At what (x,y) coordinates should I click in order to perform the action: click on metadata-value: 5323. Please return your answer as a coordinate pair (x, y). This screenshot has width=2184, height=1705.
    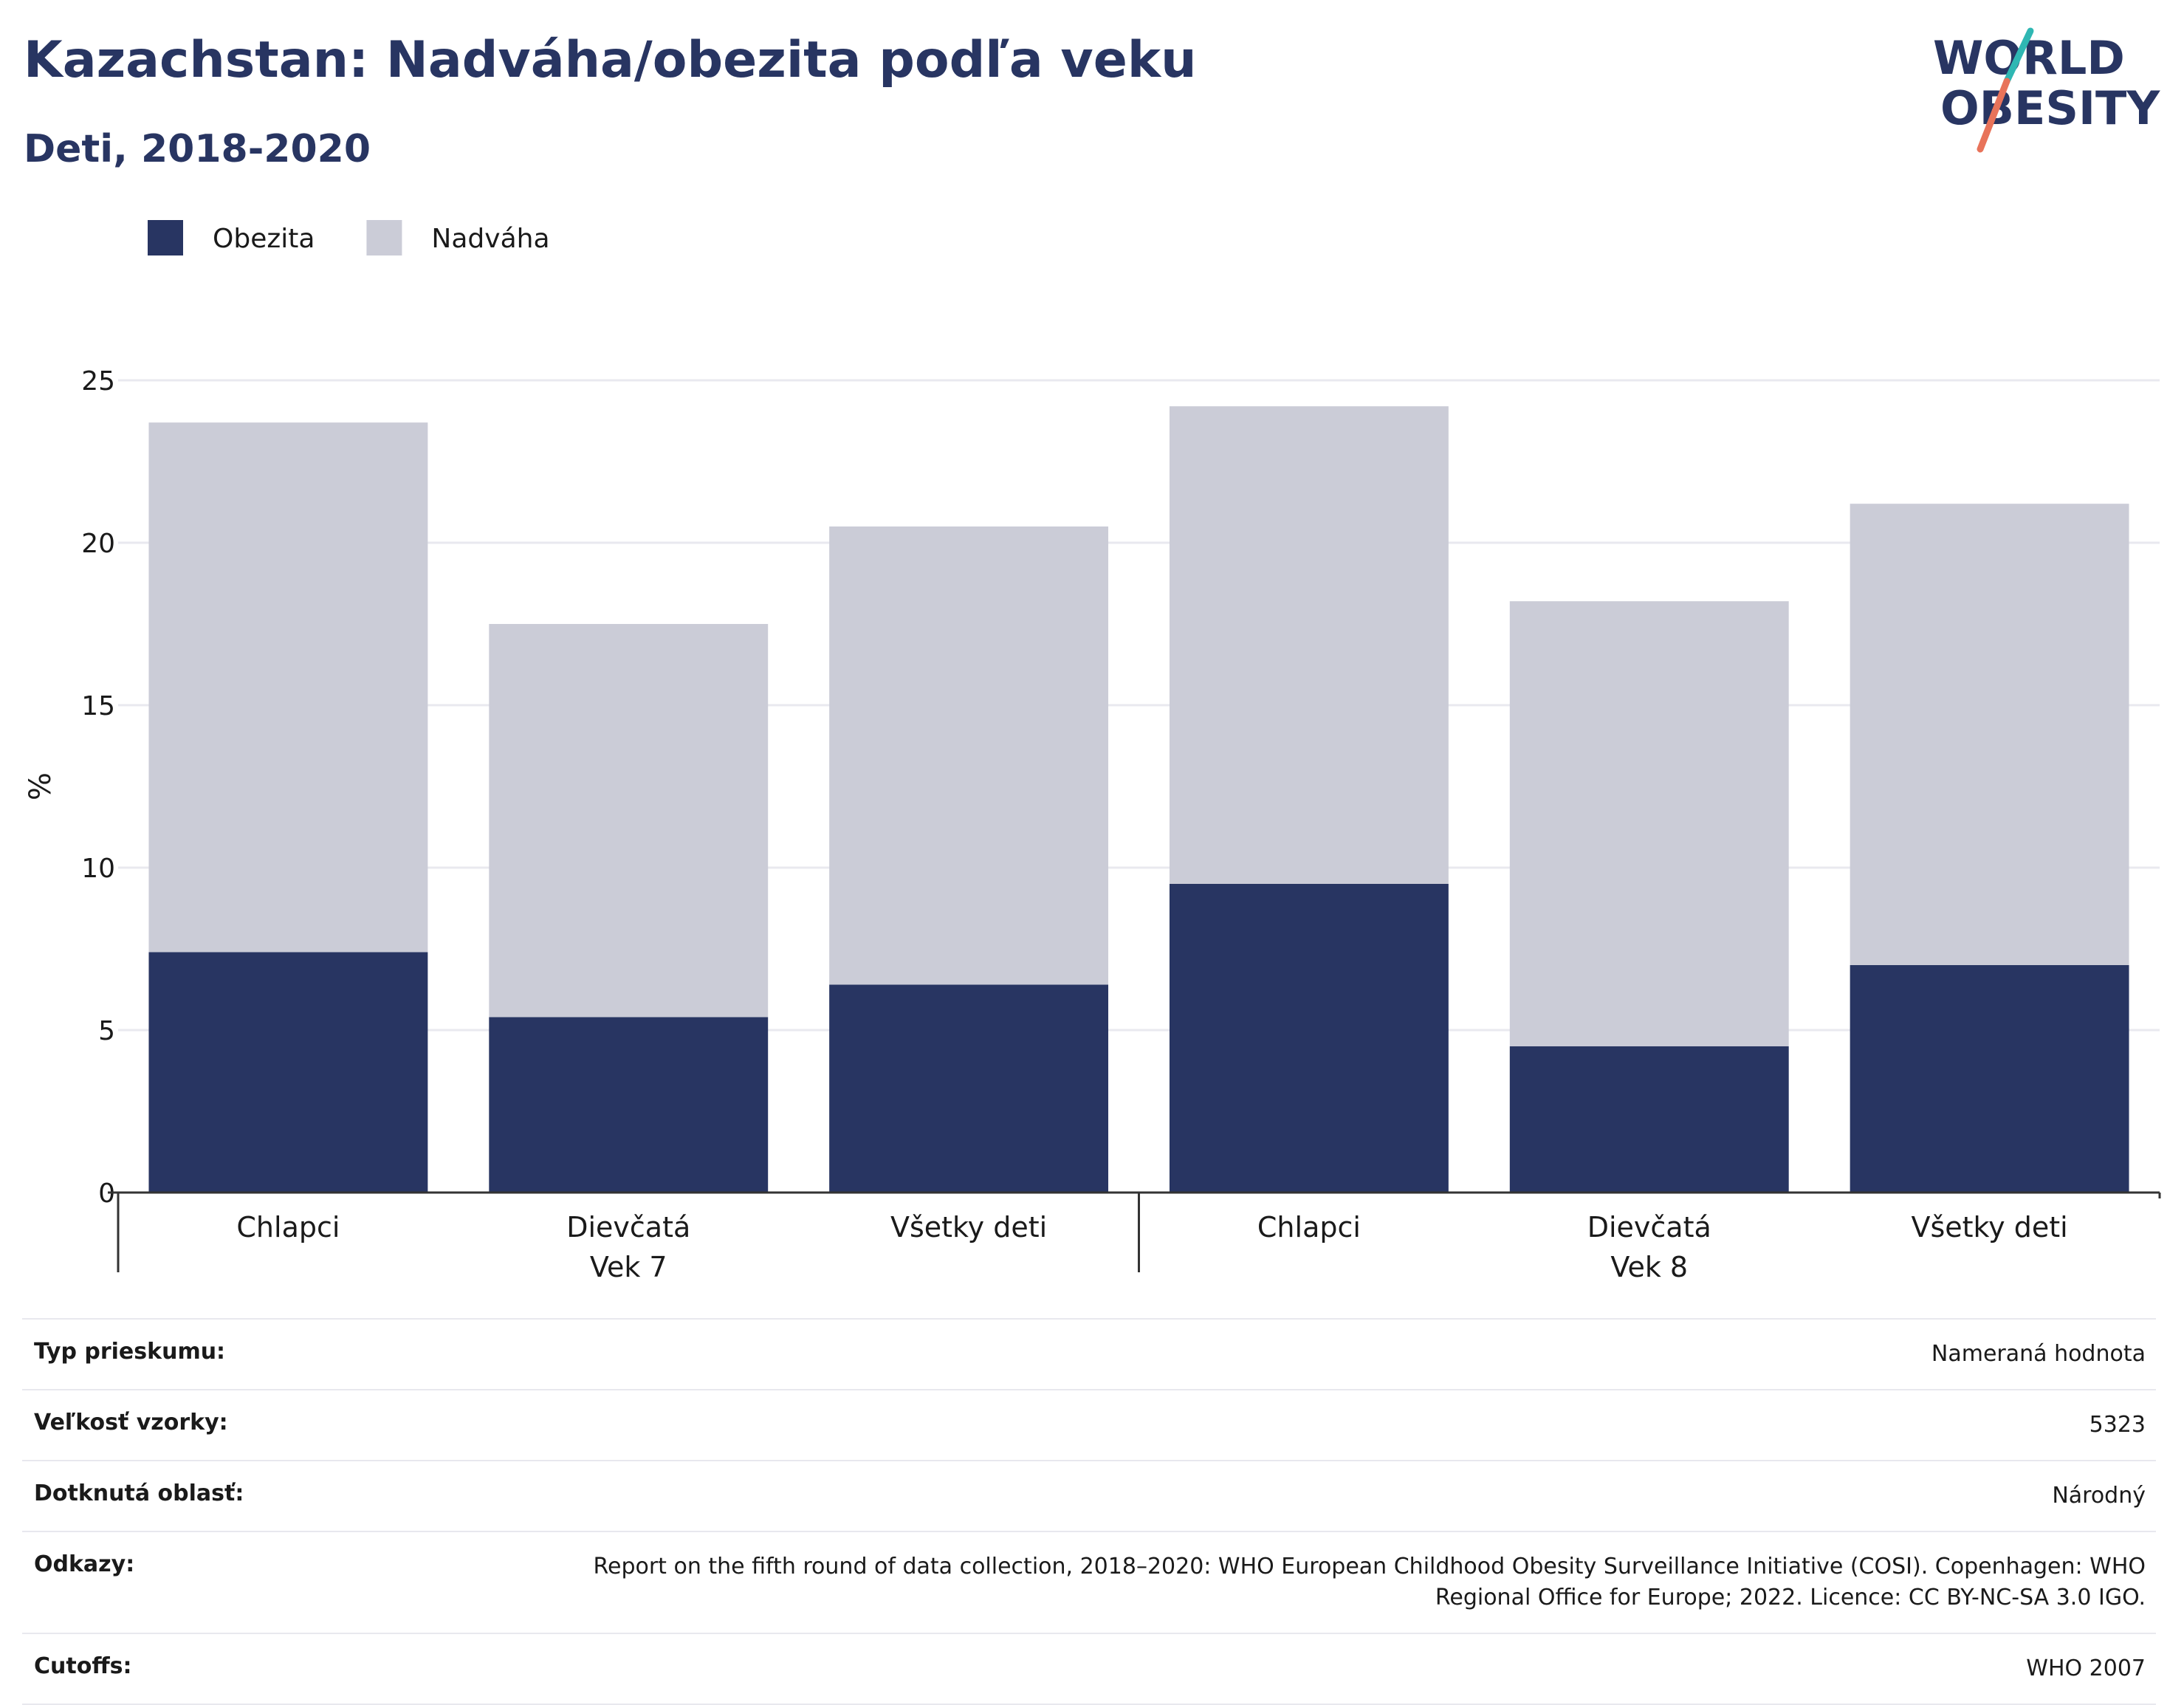
    Looking at the image, I should click on (2117, 1425).